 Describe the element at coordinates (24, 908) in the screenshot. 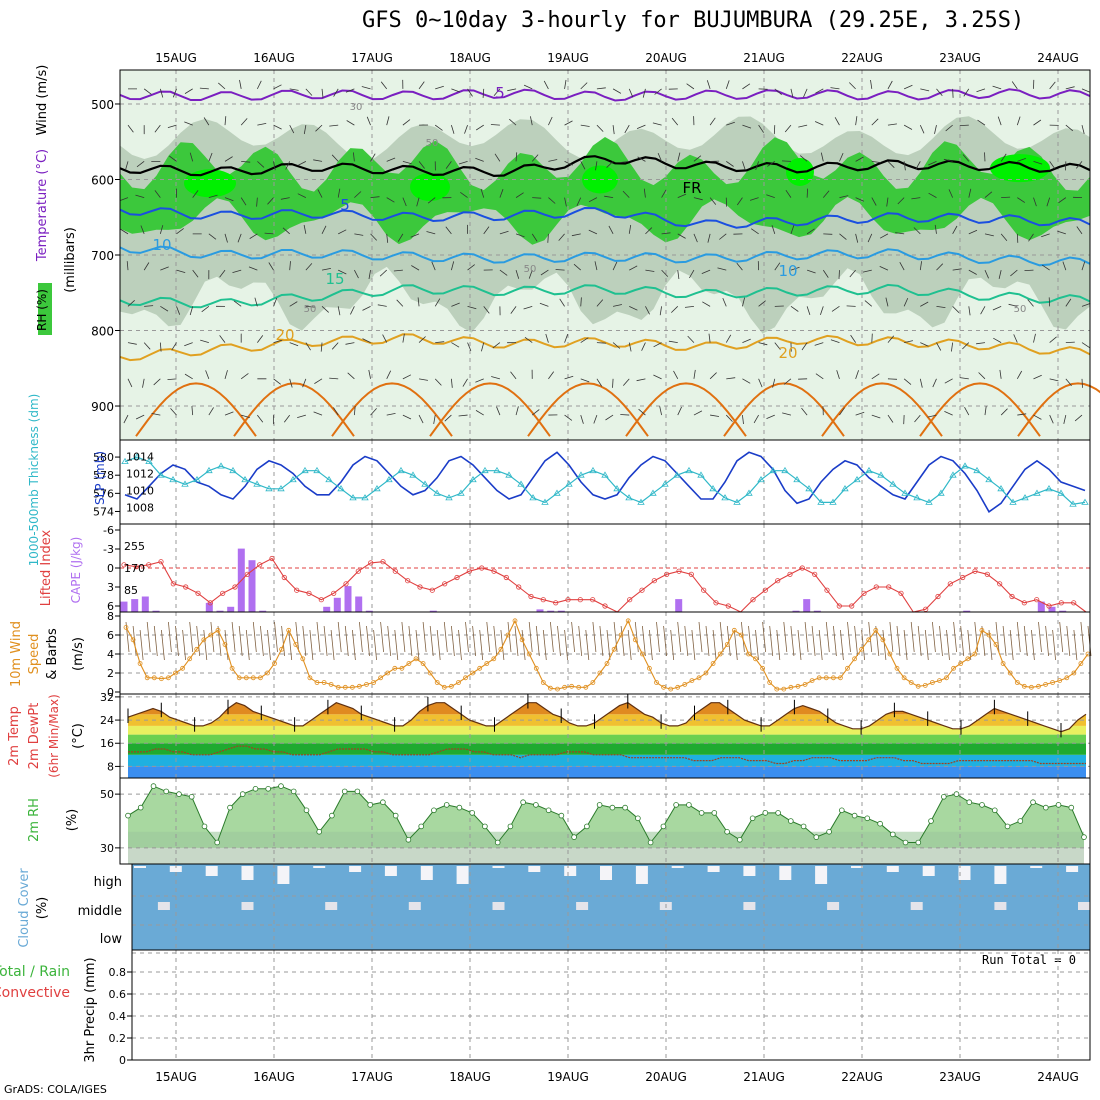

I see `cloud-axis-label: Cloud Cover` at that location.